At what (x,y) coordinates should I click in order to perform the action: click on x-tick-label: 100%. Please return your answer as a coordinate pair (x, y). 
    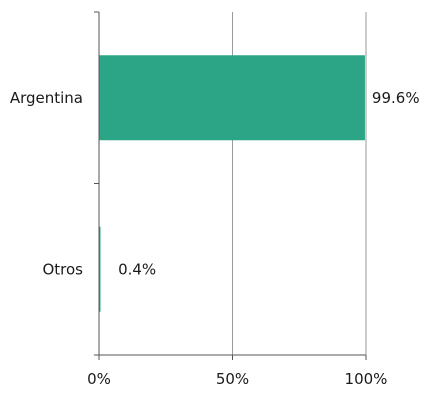
    Looking at the image, I should click on (366, 379).